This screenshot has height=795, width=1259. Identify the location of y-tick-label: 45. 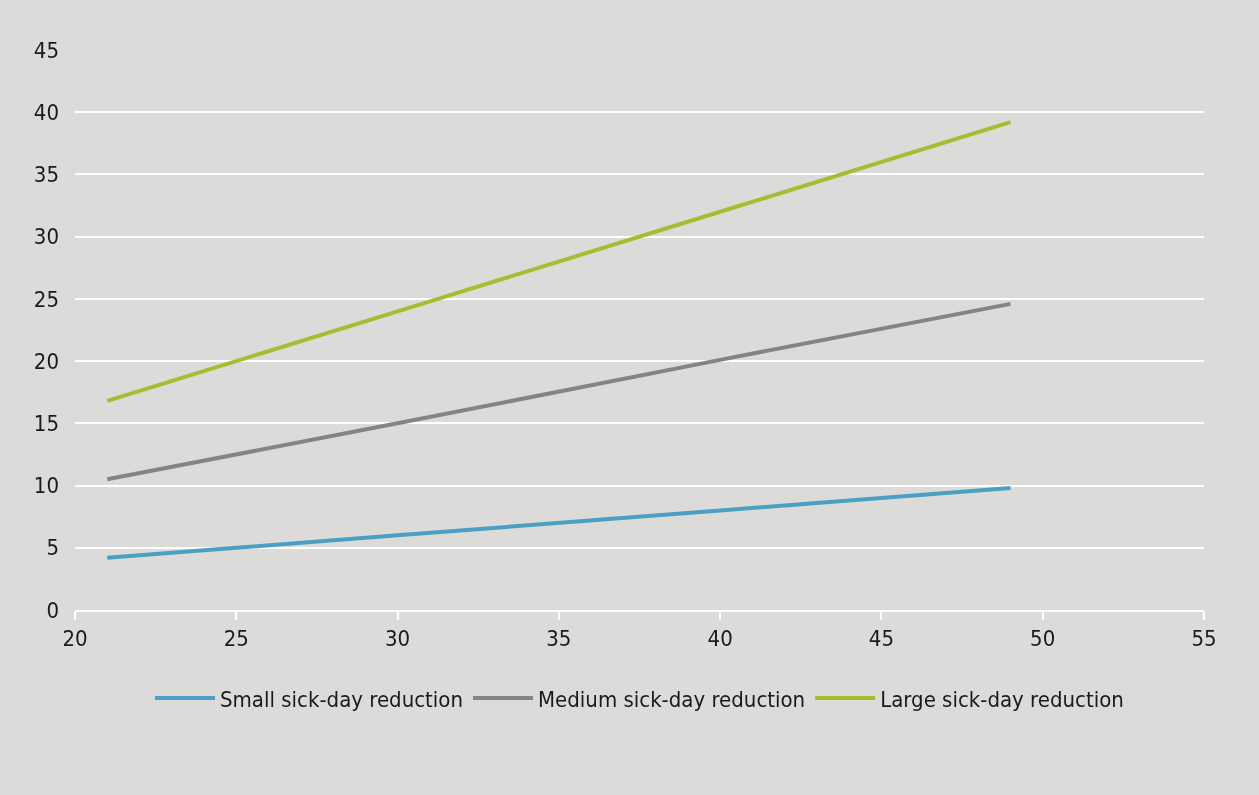
(46, 50).